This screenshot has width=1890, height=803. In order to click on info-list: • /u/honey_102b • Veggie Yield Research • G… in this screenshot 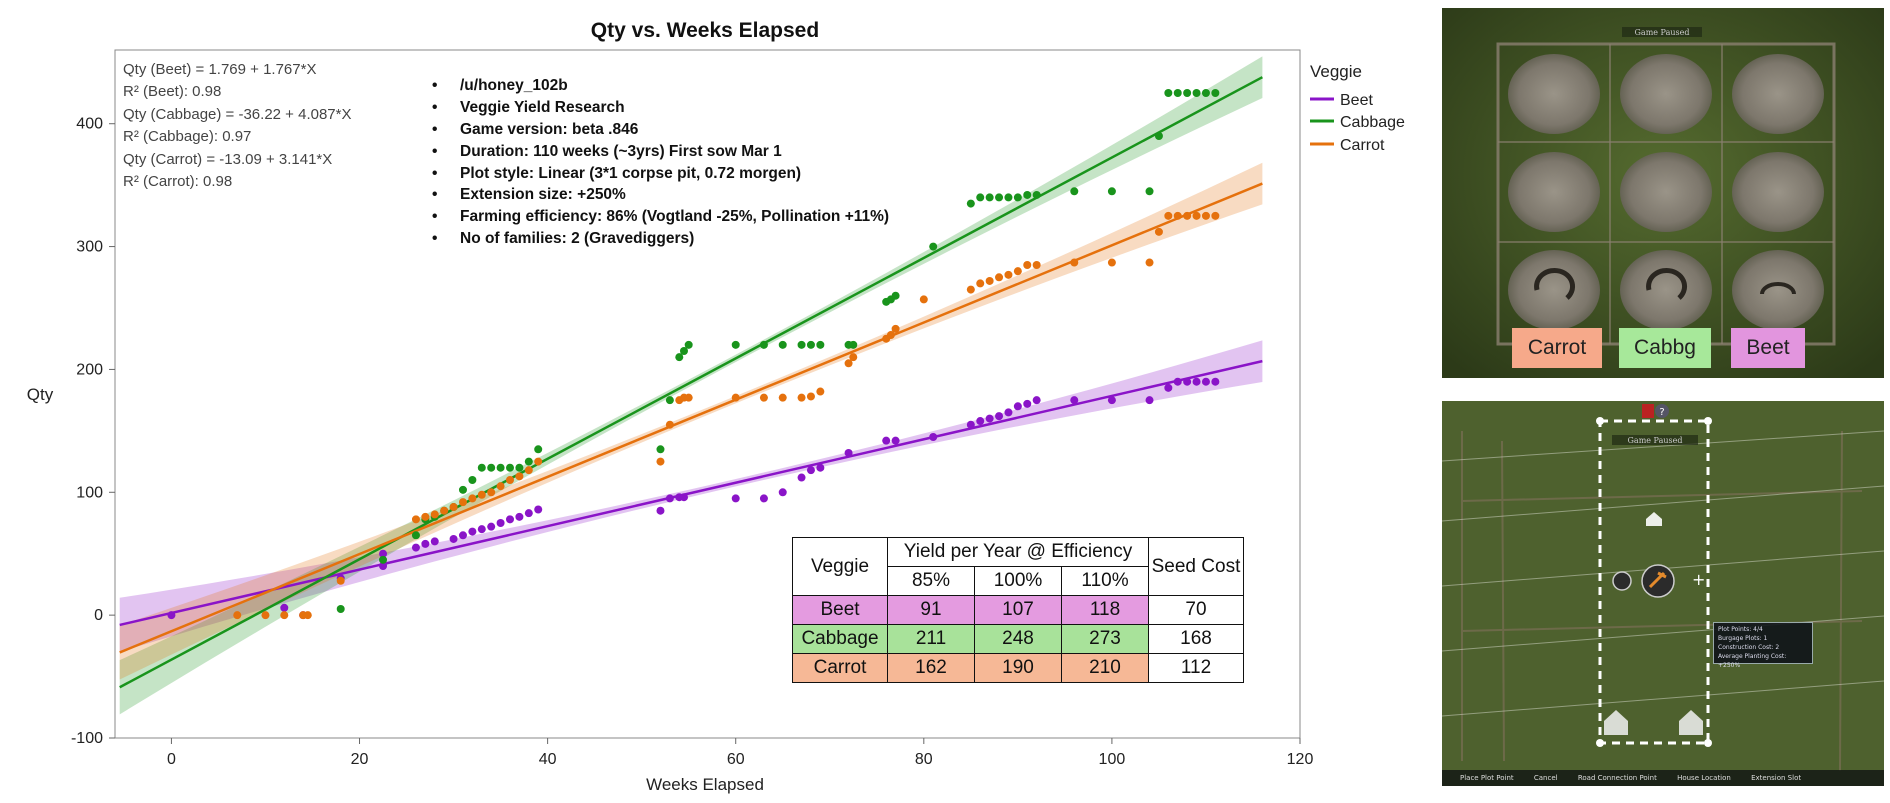, I will do `click(660, 162)`.